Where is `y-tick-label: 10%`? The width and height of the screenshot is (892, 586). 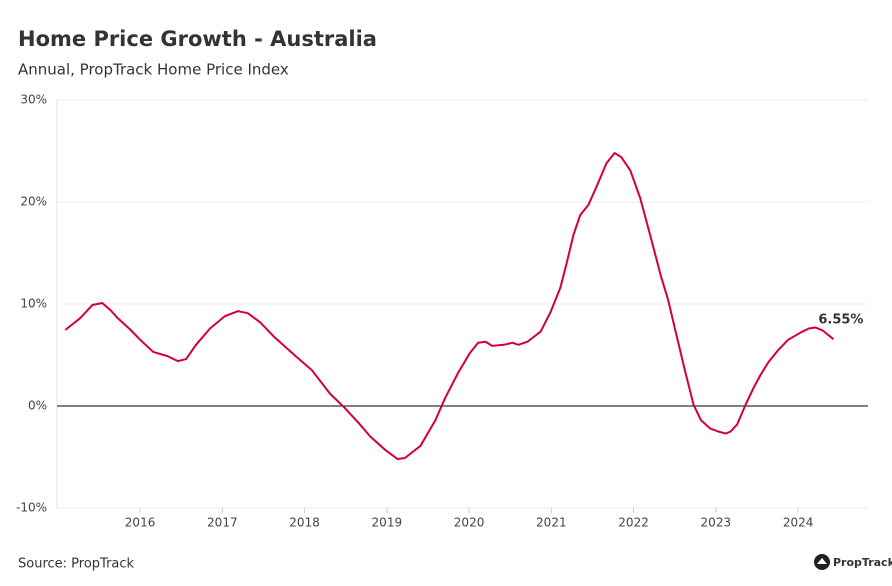
y-tick-label: 10% is located at coordinates (33, 304).